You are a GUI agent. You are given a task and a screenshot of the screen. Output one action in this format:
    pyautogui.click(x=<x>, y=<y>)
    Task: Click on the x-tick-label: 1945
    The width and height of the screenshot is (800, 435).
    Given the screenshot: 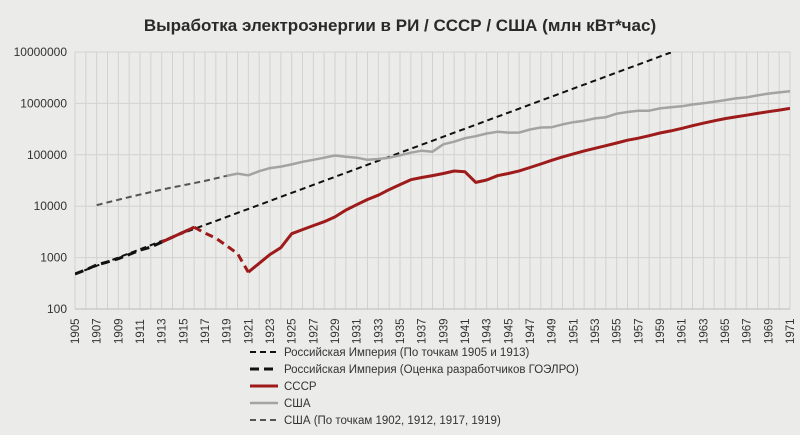 What is the action you would take?
    pyautogui.click(x=509, y=331)
    